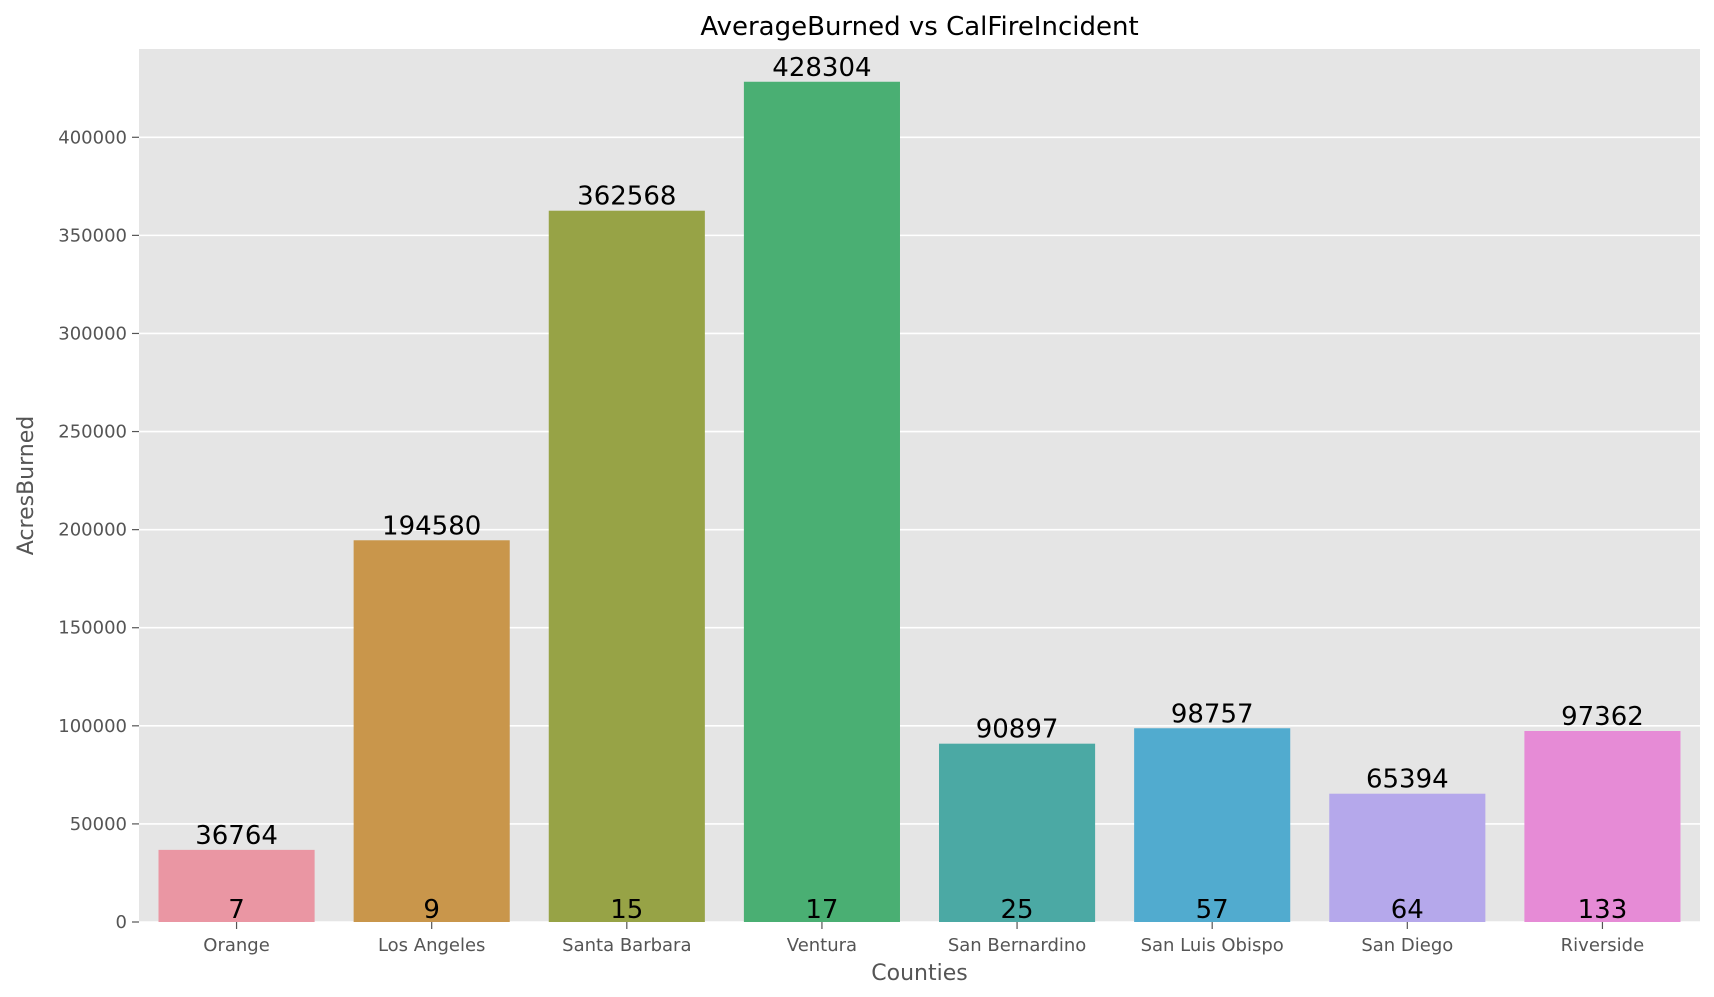 This screenshot has height=997, width=1714. I want to click on x-tick-label: Riverside, so click(1603, 945).